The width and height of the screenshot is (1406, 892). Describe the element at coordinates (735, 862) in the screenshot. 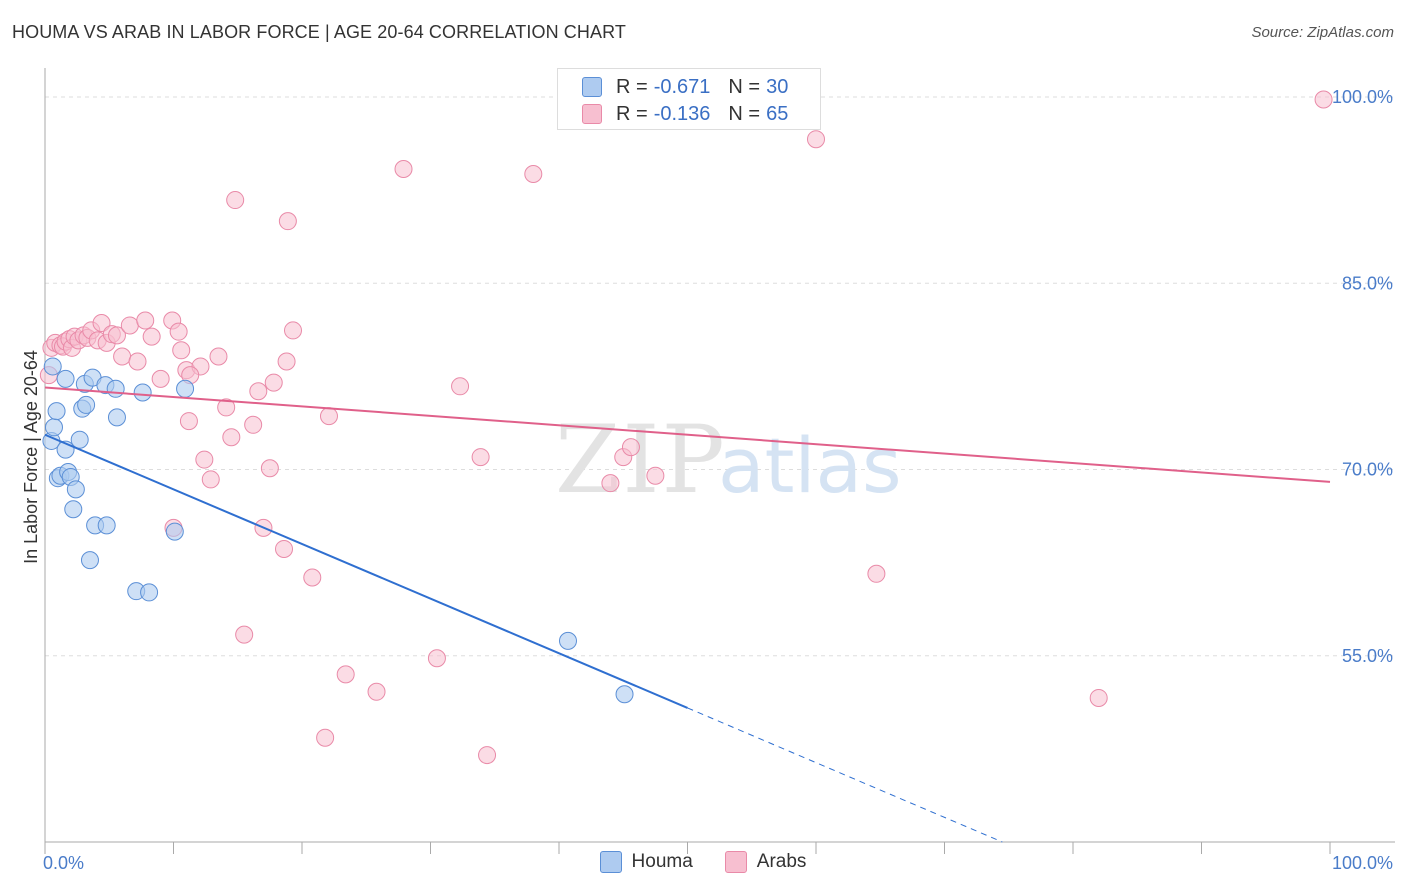

I see `arabs-legend-swatch` at that location.